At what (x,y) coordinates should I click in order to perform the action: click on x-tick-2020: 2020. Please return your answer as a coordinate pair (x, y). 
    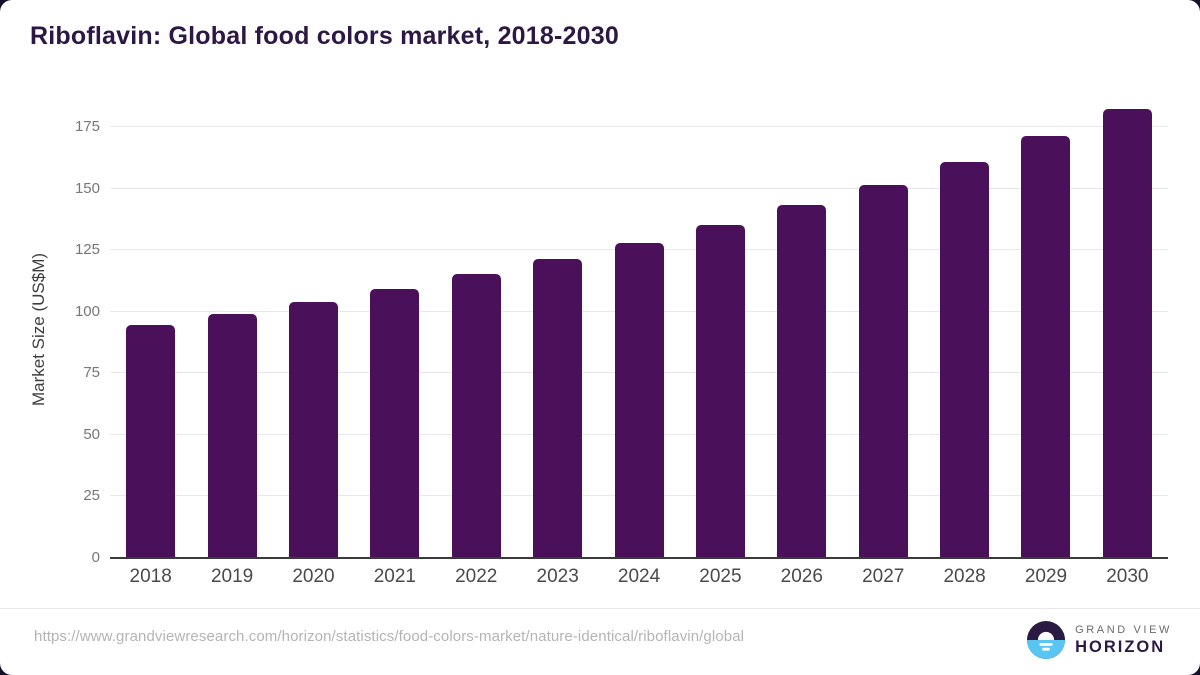
    Looking at the image, I should click on (313, 576).